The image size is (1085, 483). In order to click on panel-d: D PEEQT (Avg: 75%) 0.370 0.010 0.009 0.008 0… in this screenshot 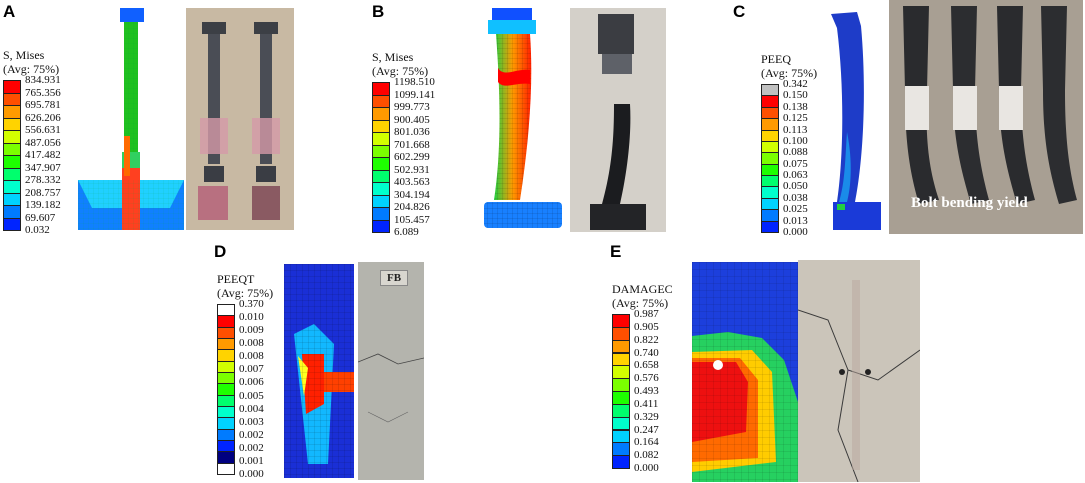, I will do `click(330, 361)`.